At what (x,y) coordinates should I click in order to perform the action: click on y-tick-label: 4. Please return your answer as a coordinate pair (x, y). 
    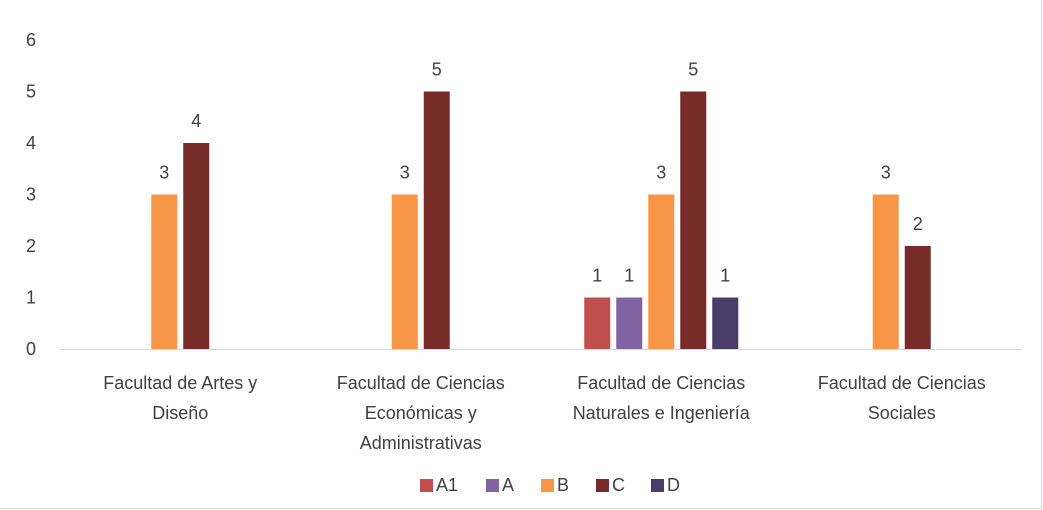
    Looking at the image, I should click on (31, 143).